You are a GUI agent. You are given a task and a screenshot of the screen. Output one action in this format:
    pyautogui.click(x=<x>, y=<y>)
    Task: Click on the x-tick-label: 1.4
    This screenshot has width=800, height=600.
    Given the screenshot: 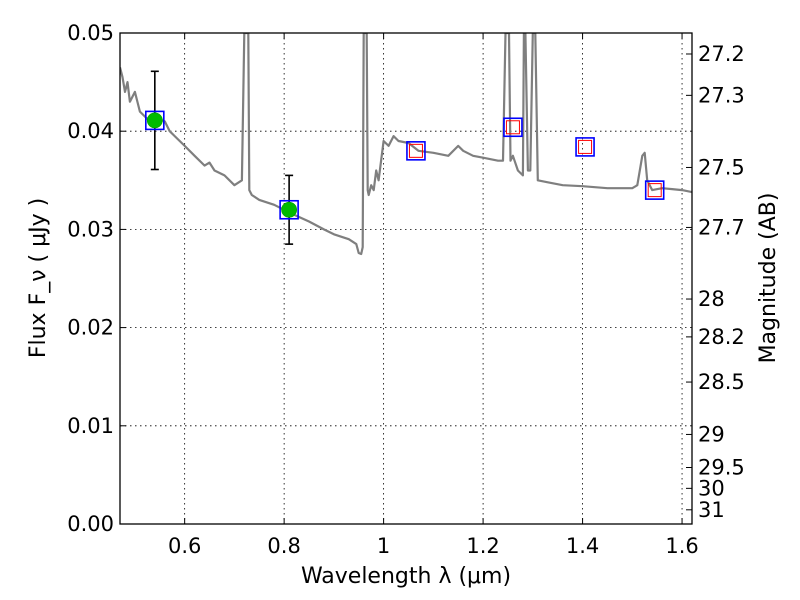 What is the action you would take?
    pyautogui.click(x=582, y=546)
    